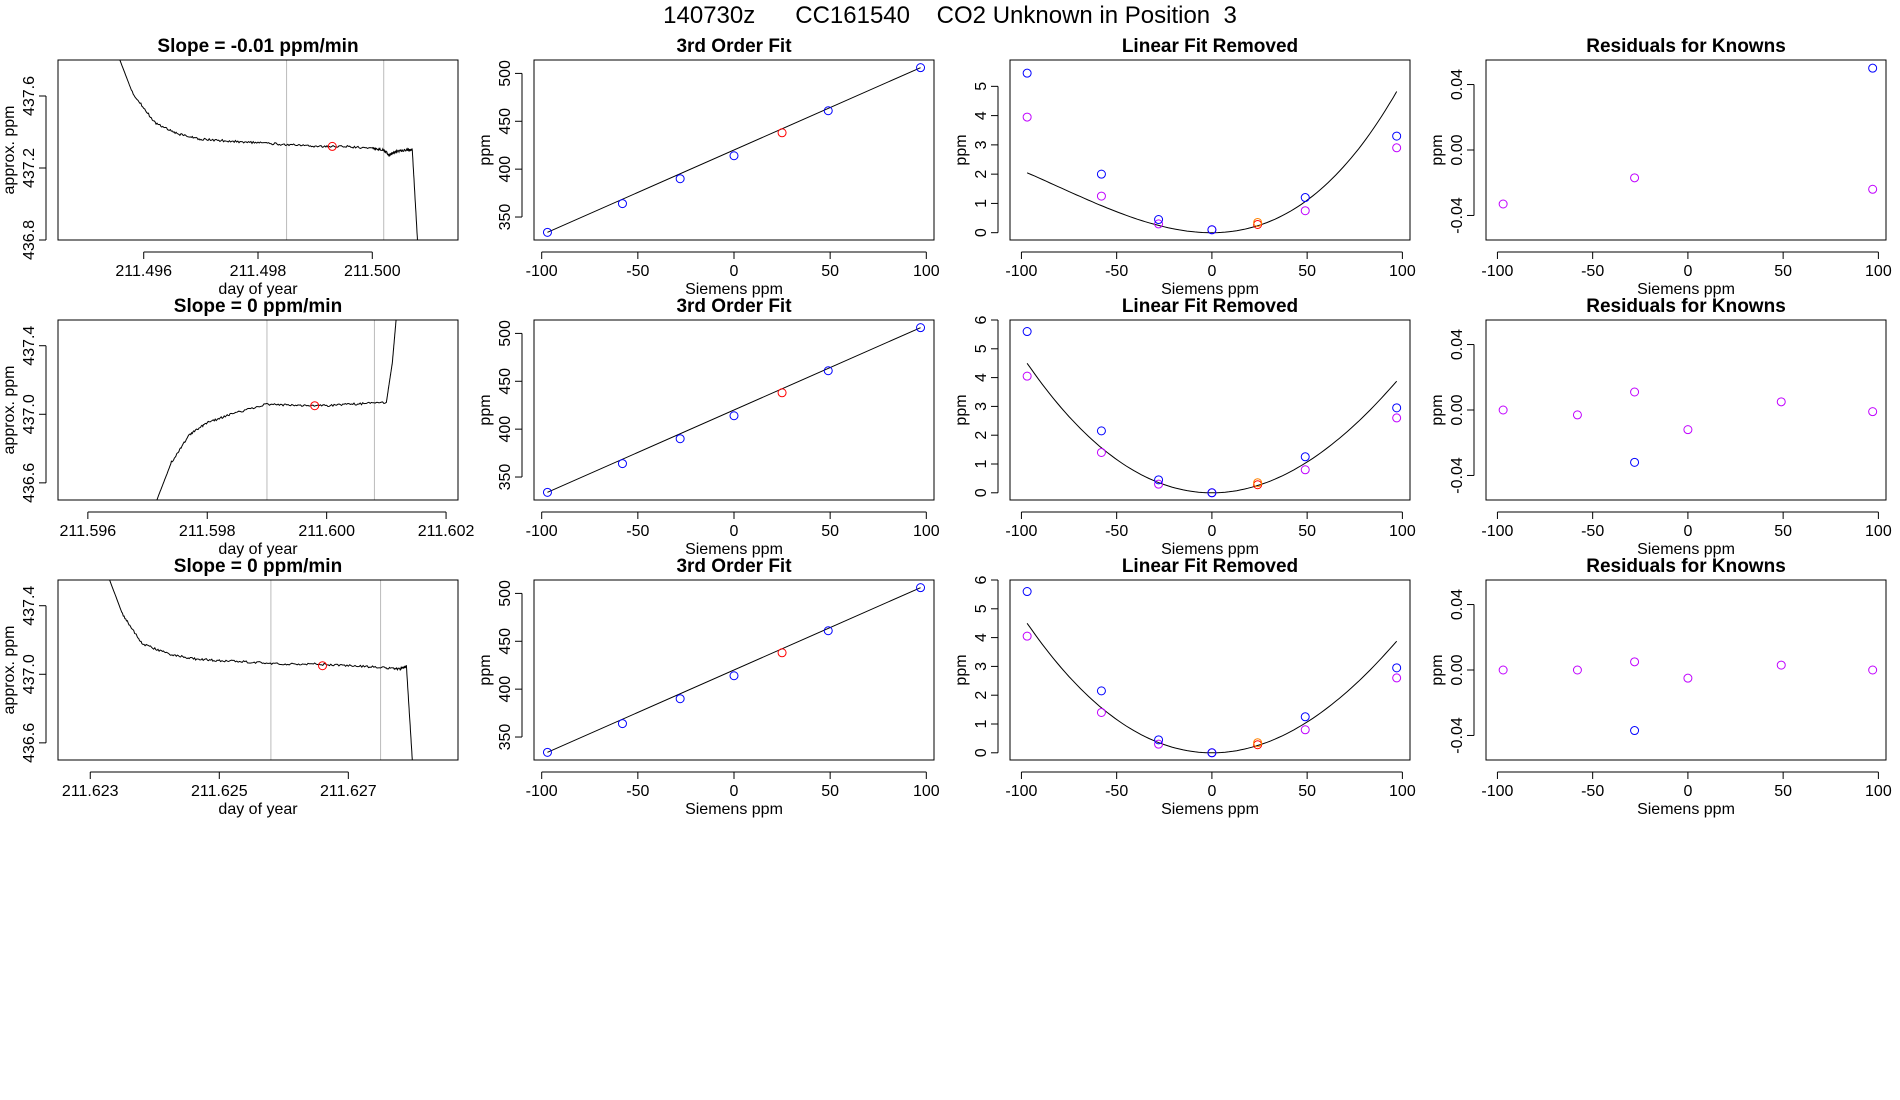 The height and width of the screenshot is (1100, 1900). What do you see at coordinates (326, 531) in the screenshot?
I see `x-tick-label: 211.600` at bounding box center [326, 531].